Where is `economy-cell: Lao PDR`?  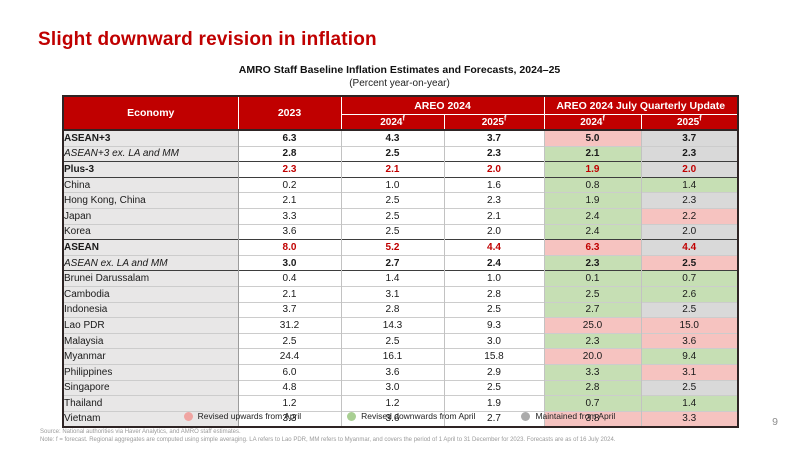 economy-cell: Lao PDR is located at coordinates (151, 325).